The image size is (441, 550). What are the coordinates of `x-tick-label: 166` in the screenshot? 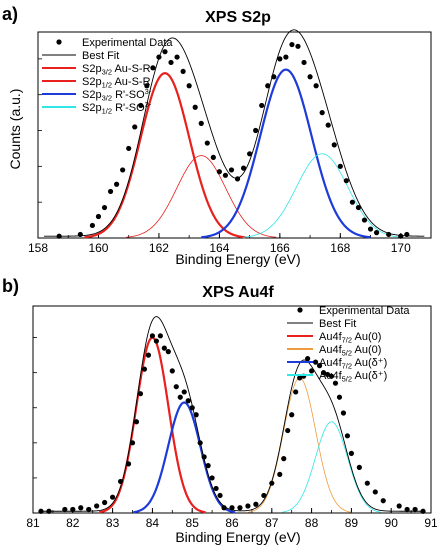 It's located at (280, 248).